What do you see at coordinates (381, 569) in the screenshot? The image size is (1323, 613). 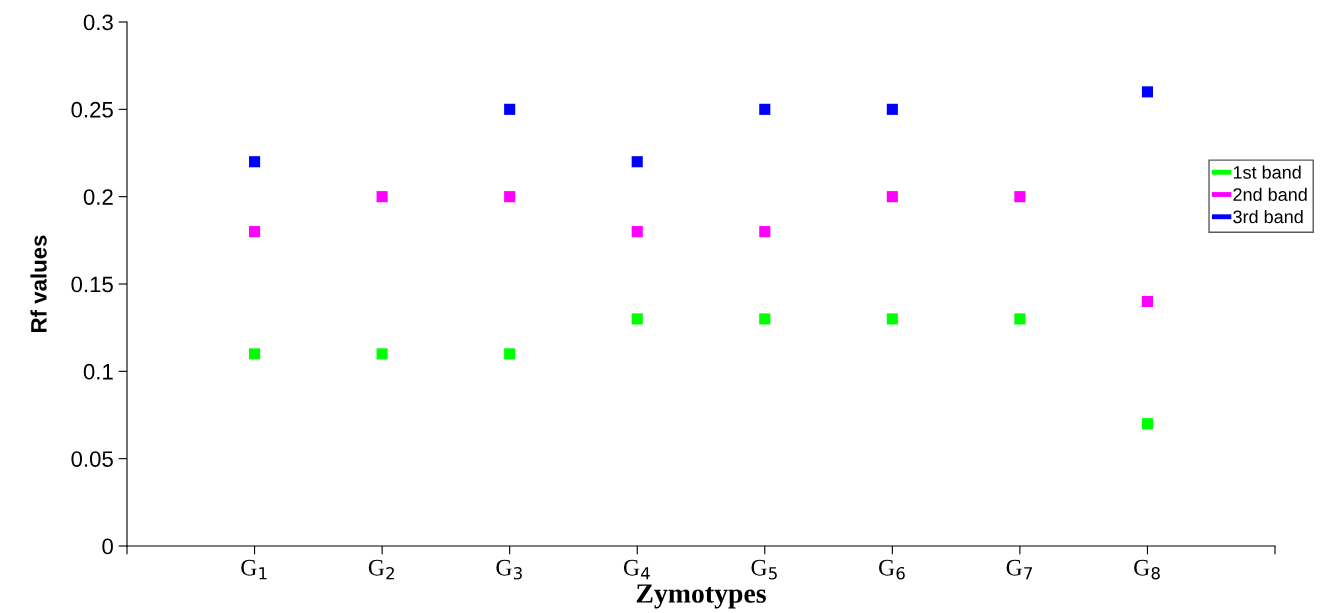 I see `x-tick-label: G$_{2}$` at bounding box center [381, 569].